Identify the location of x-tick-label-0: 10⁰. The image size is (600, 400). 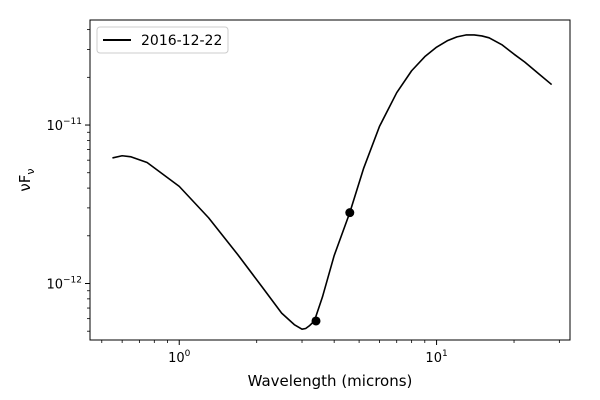
(179, 357).